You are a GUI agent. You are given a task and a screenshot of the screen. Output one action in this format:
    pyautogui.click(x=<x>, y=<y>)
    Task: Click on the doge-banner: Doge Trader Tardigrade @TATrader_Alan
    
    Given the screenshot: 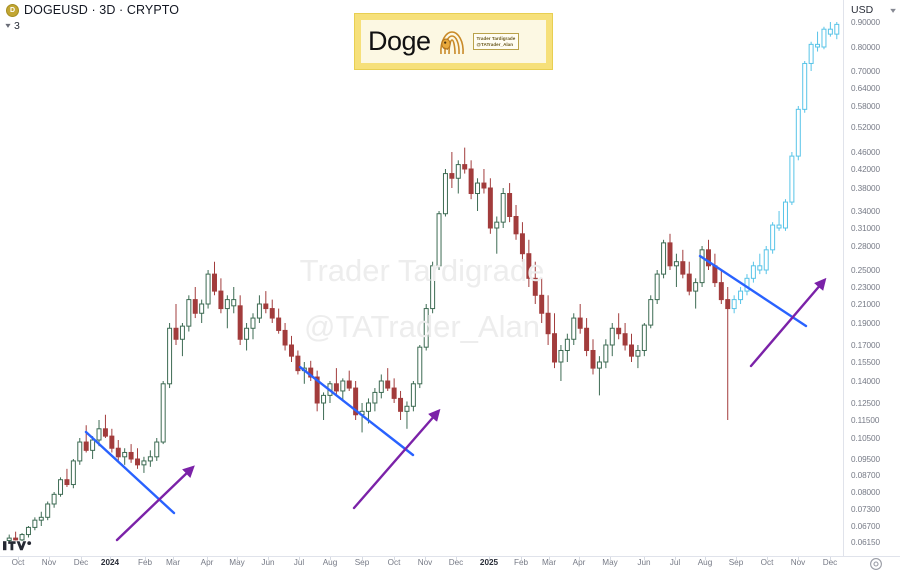 What is the action you would take?
    pyautogui.click(x=453, y=41)
    